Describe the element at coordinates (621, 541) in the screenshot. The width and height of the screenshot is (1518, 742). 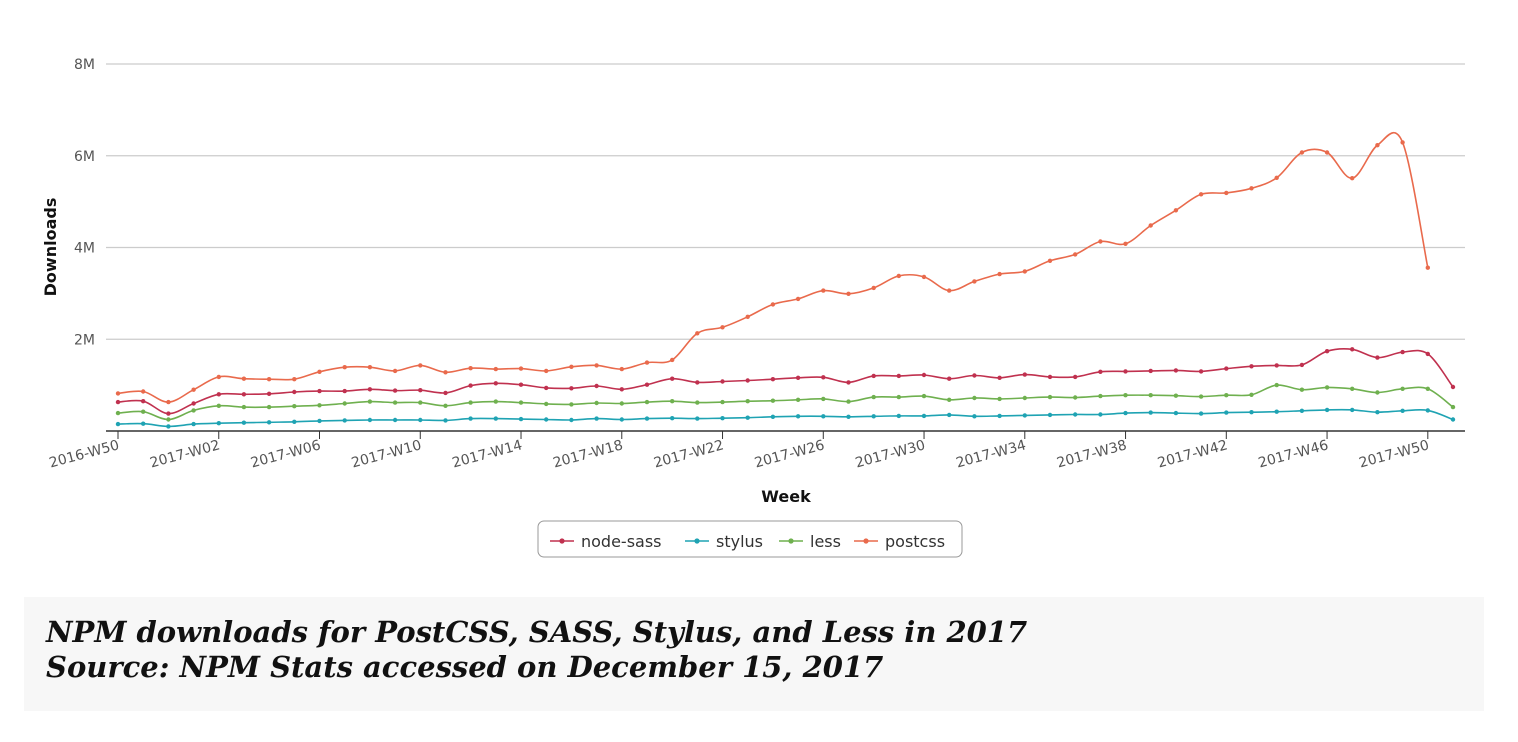
I see `legend-label: node-sass` at that location.